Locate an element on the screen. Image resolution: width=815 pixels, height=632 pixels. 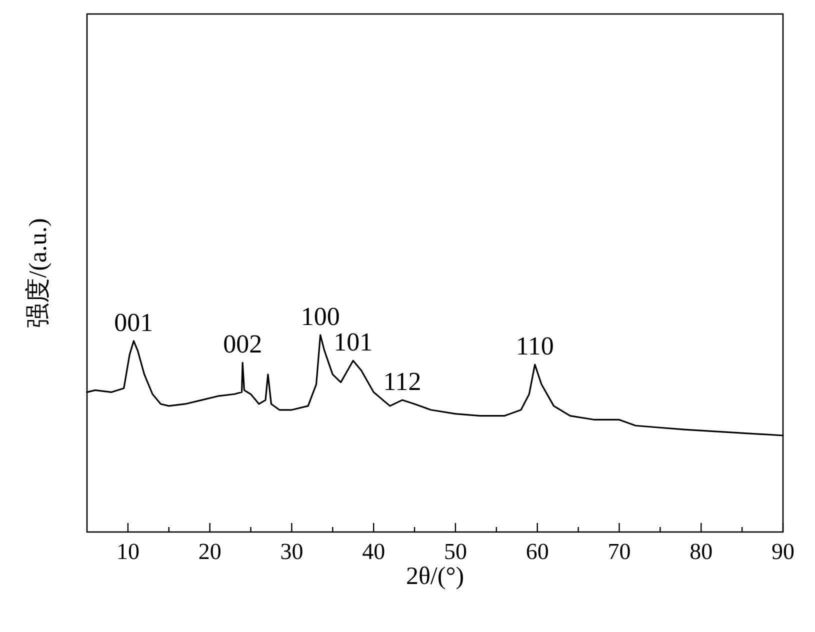
x-tick-label: 50 is located at coordinates (455, 551).